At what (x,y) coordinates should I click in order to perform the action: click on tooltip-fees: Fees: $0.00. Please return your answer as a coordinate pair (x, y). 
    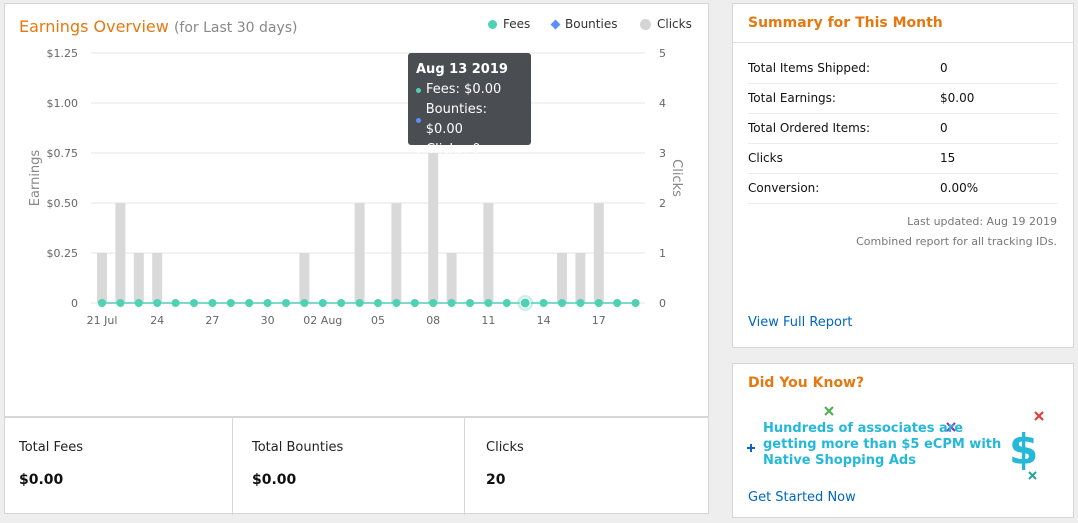
    Looking at the image, I should click on (464, 89).